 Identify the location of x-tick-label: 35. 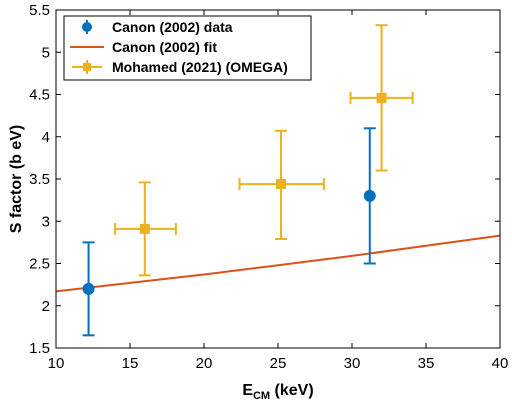
(426, 363).